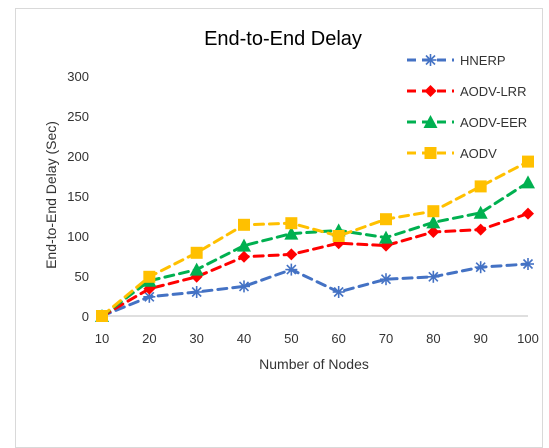 The height and width of the screenshot is (448, 549). I want to click on y-axis-label: End-to-End Delay (Sec), so click(51, 195).